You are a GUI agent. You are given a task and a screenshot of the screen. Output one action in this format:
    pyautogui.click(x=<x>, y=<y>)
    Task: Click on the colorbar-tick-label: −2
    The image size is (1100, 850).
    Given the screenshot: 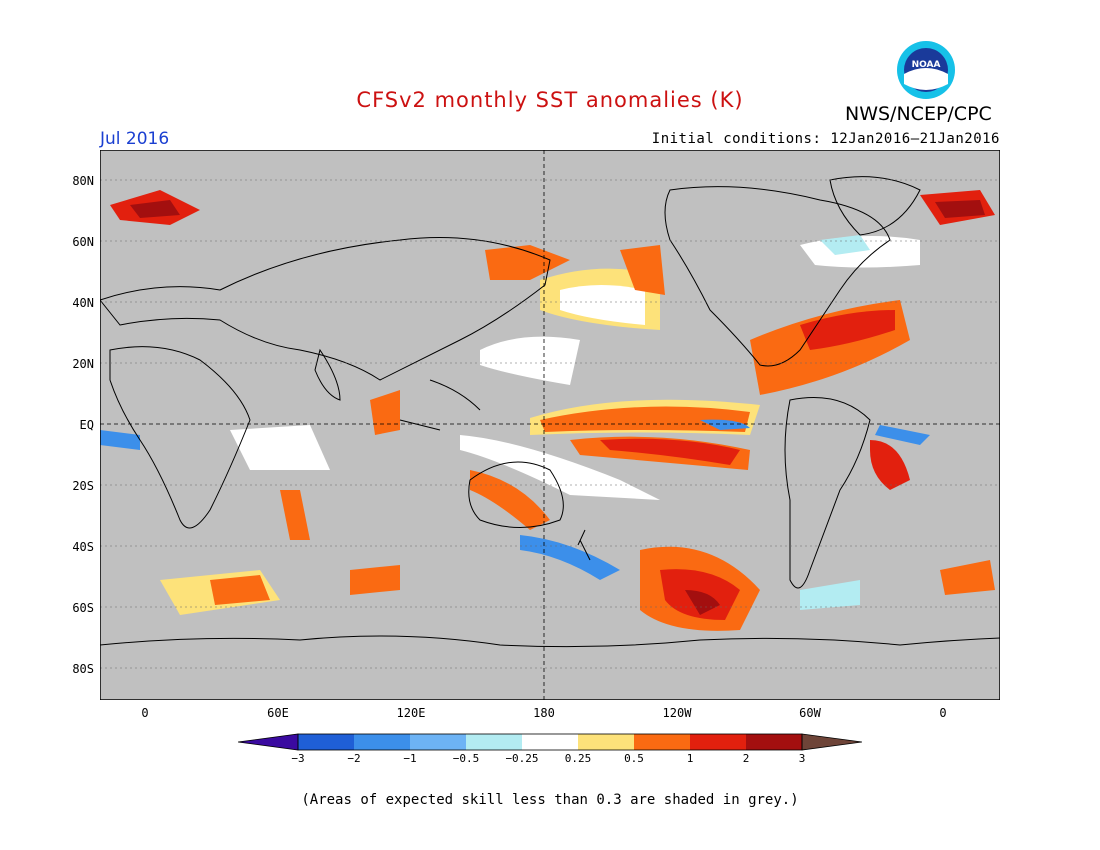 What is the action you would take?
    pyautogui.click(x=354, y=758)
    